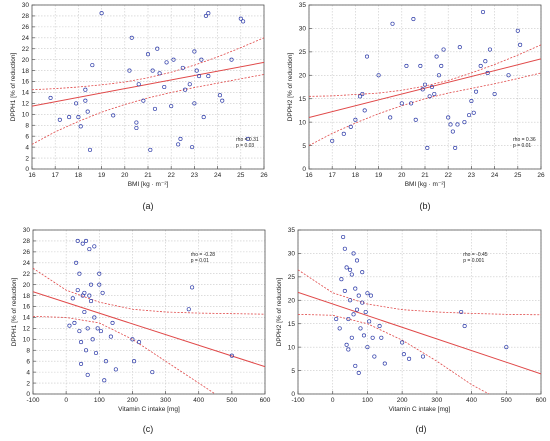 The width and height of the screenshot is (550, 441). What do you see at coordinates (26, 93) in the screenshot?
I see `y-tick-label: 14` at bounding box center [26, 93].